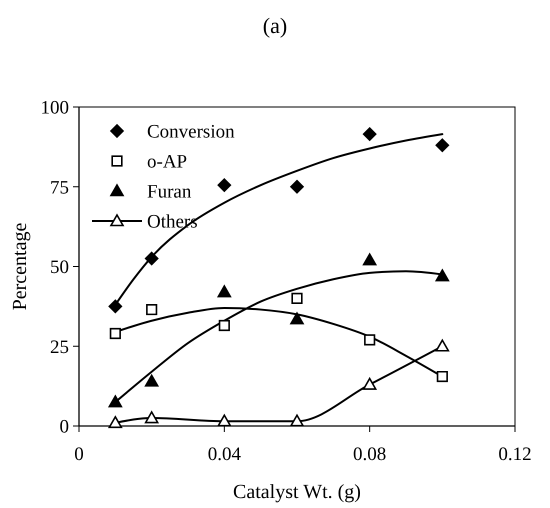 The image size is (550, 508). I want to click on legend-label: Furan, so click(169, 192).